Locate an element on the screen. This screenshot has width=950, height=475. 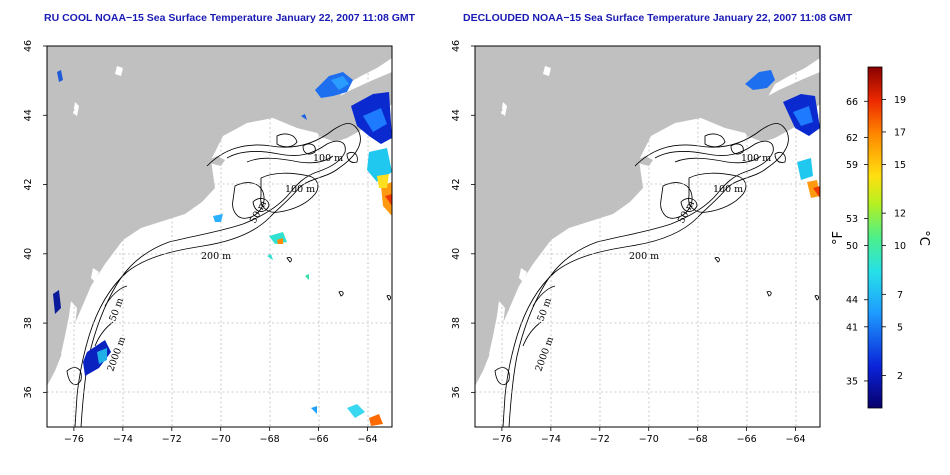
sst-swath is located at coordinates (782, 134).